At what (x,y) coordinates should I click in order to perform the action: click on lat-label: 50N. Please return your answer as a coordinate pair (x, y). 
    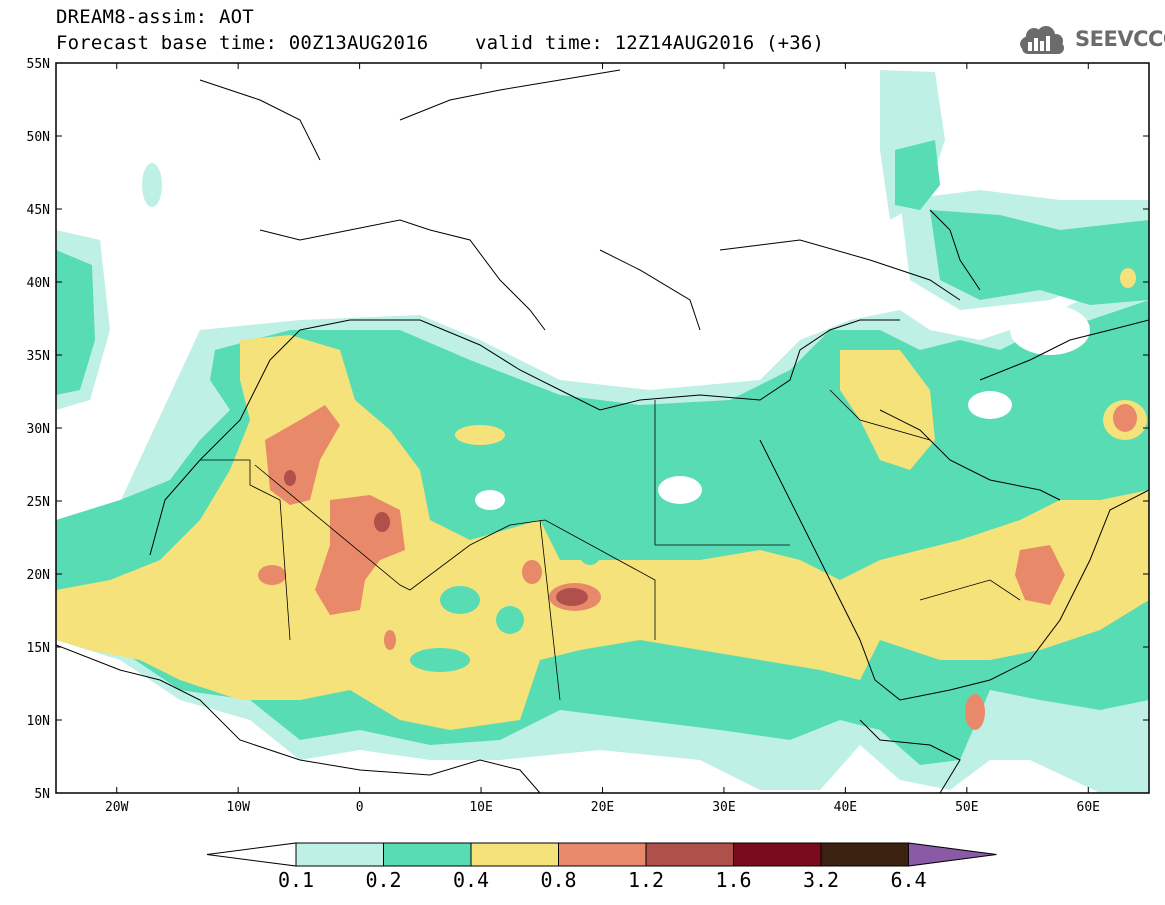
    Looking at the image, I should click on (38, 137).